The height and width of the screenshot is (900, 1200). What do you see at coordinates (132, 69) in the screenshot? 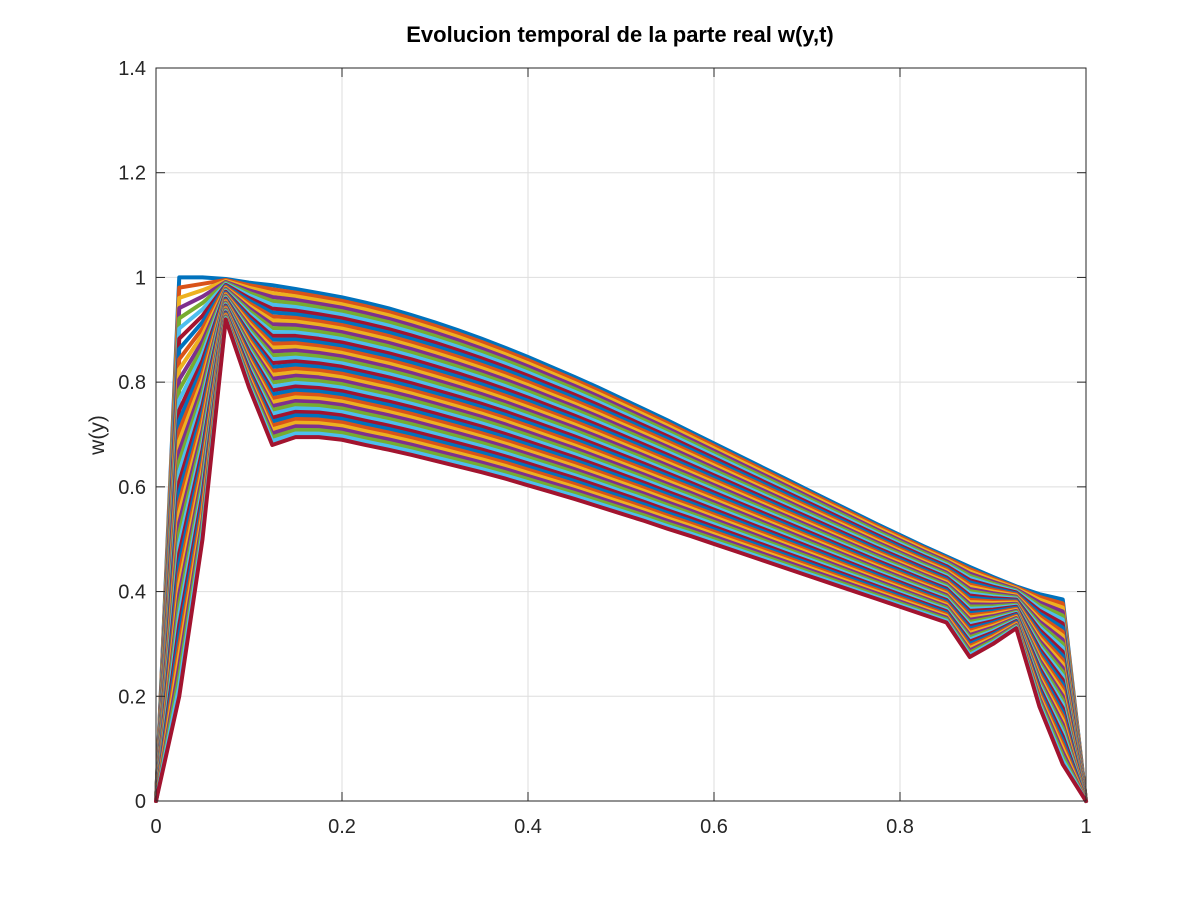
I see `y-tick-label: 1.4` at bounding box center [132, 69].